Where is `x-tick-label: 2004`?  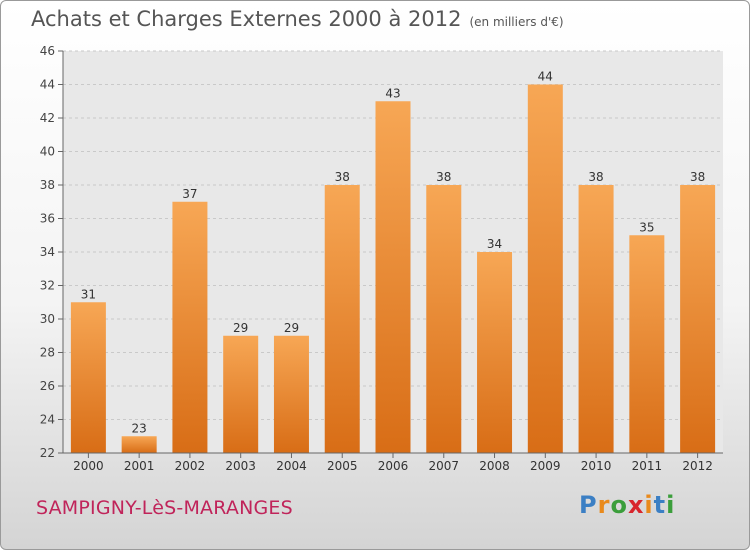 x-tick-label: 2004 is located at coordinates (291, 466).